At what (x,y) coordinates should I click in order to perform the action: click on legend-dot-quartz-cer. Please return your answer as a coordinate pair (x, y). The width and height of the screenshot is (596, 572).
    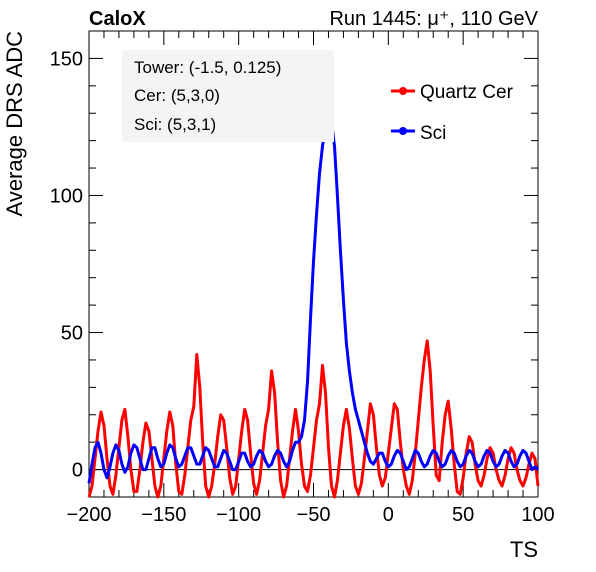
    Looking at the image, I should click on (403, 91).